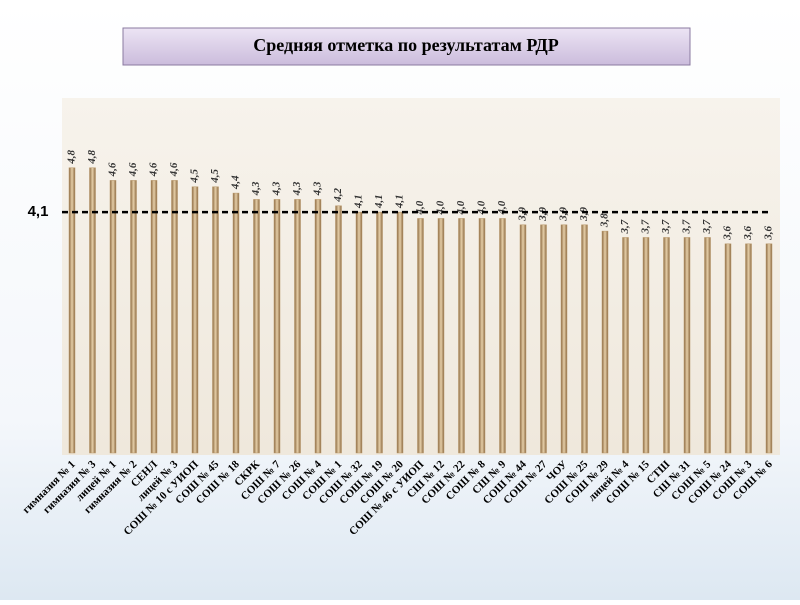  Describe the element at coordinates (236, 182) in the screenshot. I see `value-label: 4,4` at that location.